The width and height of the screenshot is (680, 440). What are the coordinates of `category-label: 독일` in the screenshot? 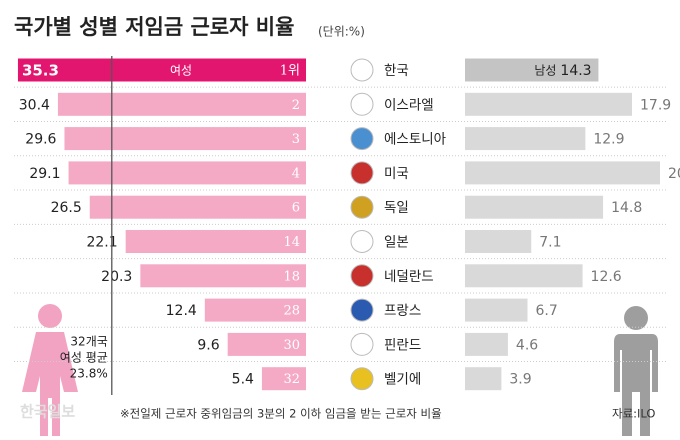 It's located at (396, 208).